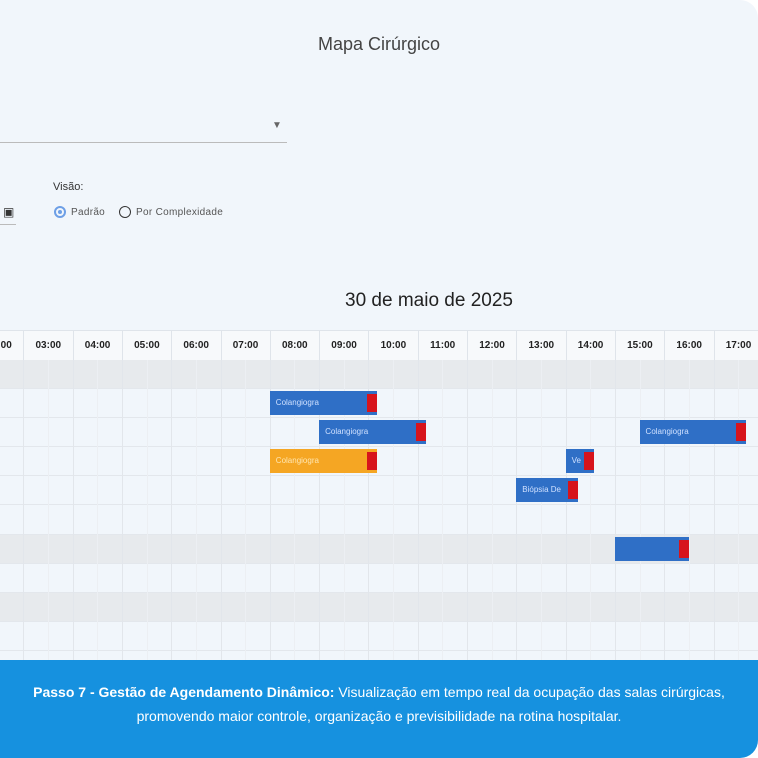 Image resolution: width=758 pixels, height=758 pixels. Describe the element at coordinates (429, 300) in the screenshot. I see `timeline-date: 30 de maio de 2025` at that location.